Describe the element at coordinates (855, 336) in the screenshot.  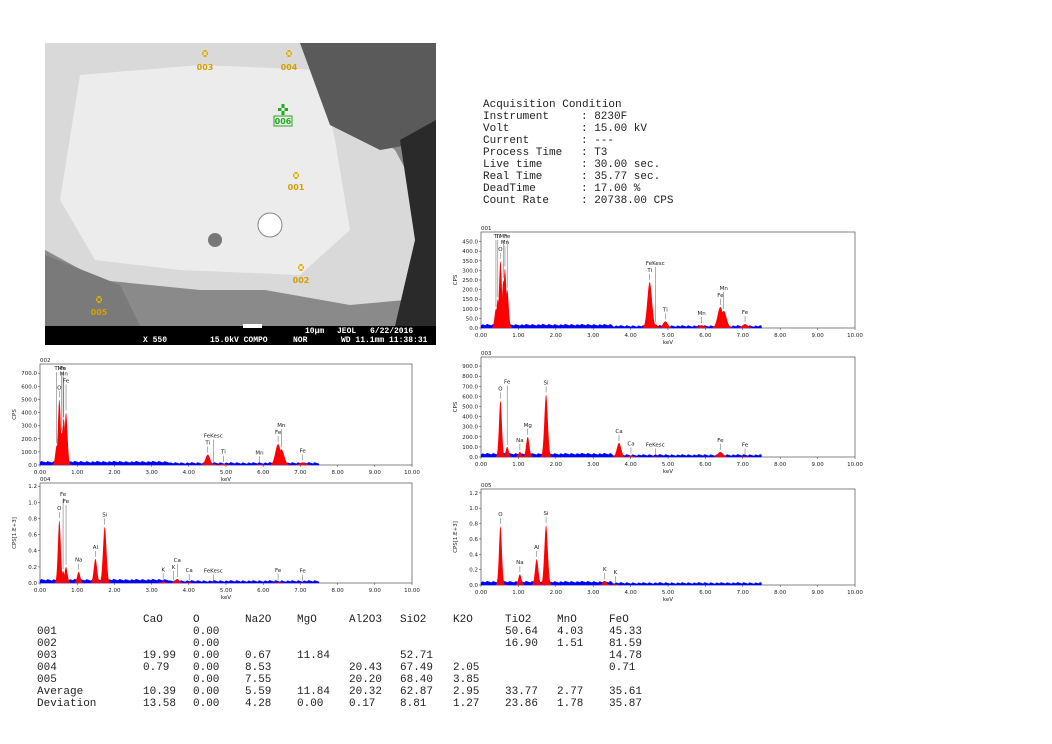
I see `x-tick-label: 10.00` at that location.